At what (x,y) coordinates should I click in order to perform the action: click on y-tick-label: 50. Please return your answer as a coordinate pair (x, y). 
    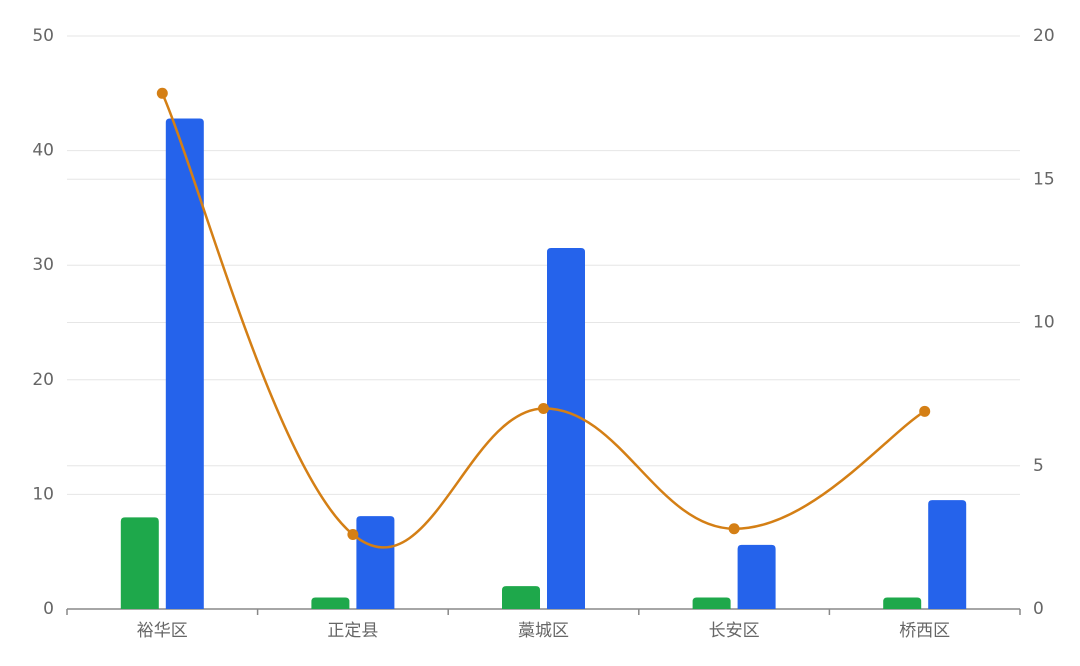
    Looking at the image, I should click on (43, 36).